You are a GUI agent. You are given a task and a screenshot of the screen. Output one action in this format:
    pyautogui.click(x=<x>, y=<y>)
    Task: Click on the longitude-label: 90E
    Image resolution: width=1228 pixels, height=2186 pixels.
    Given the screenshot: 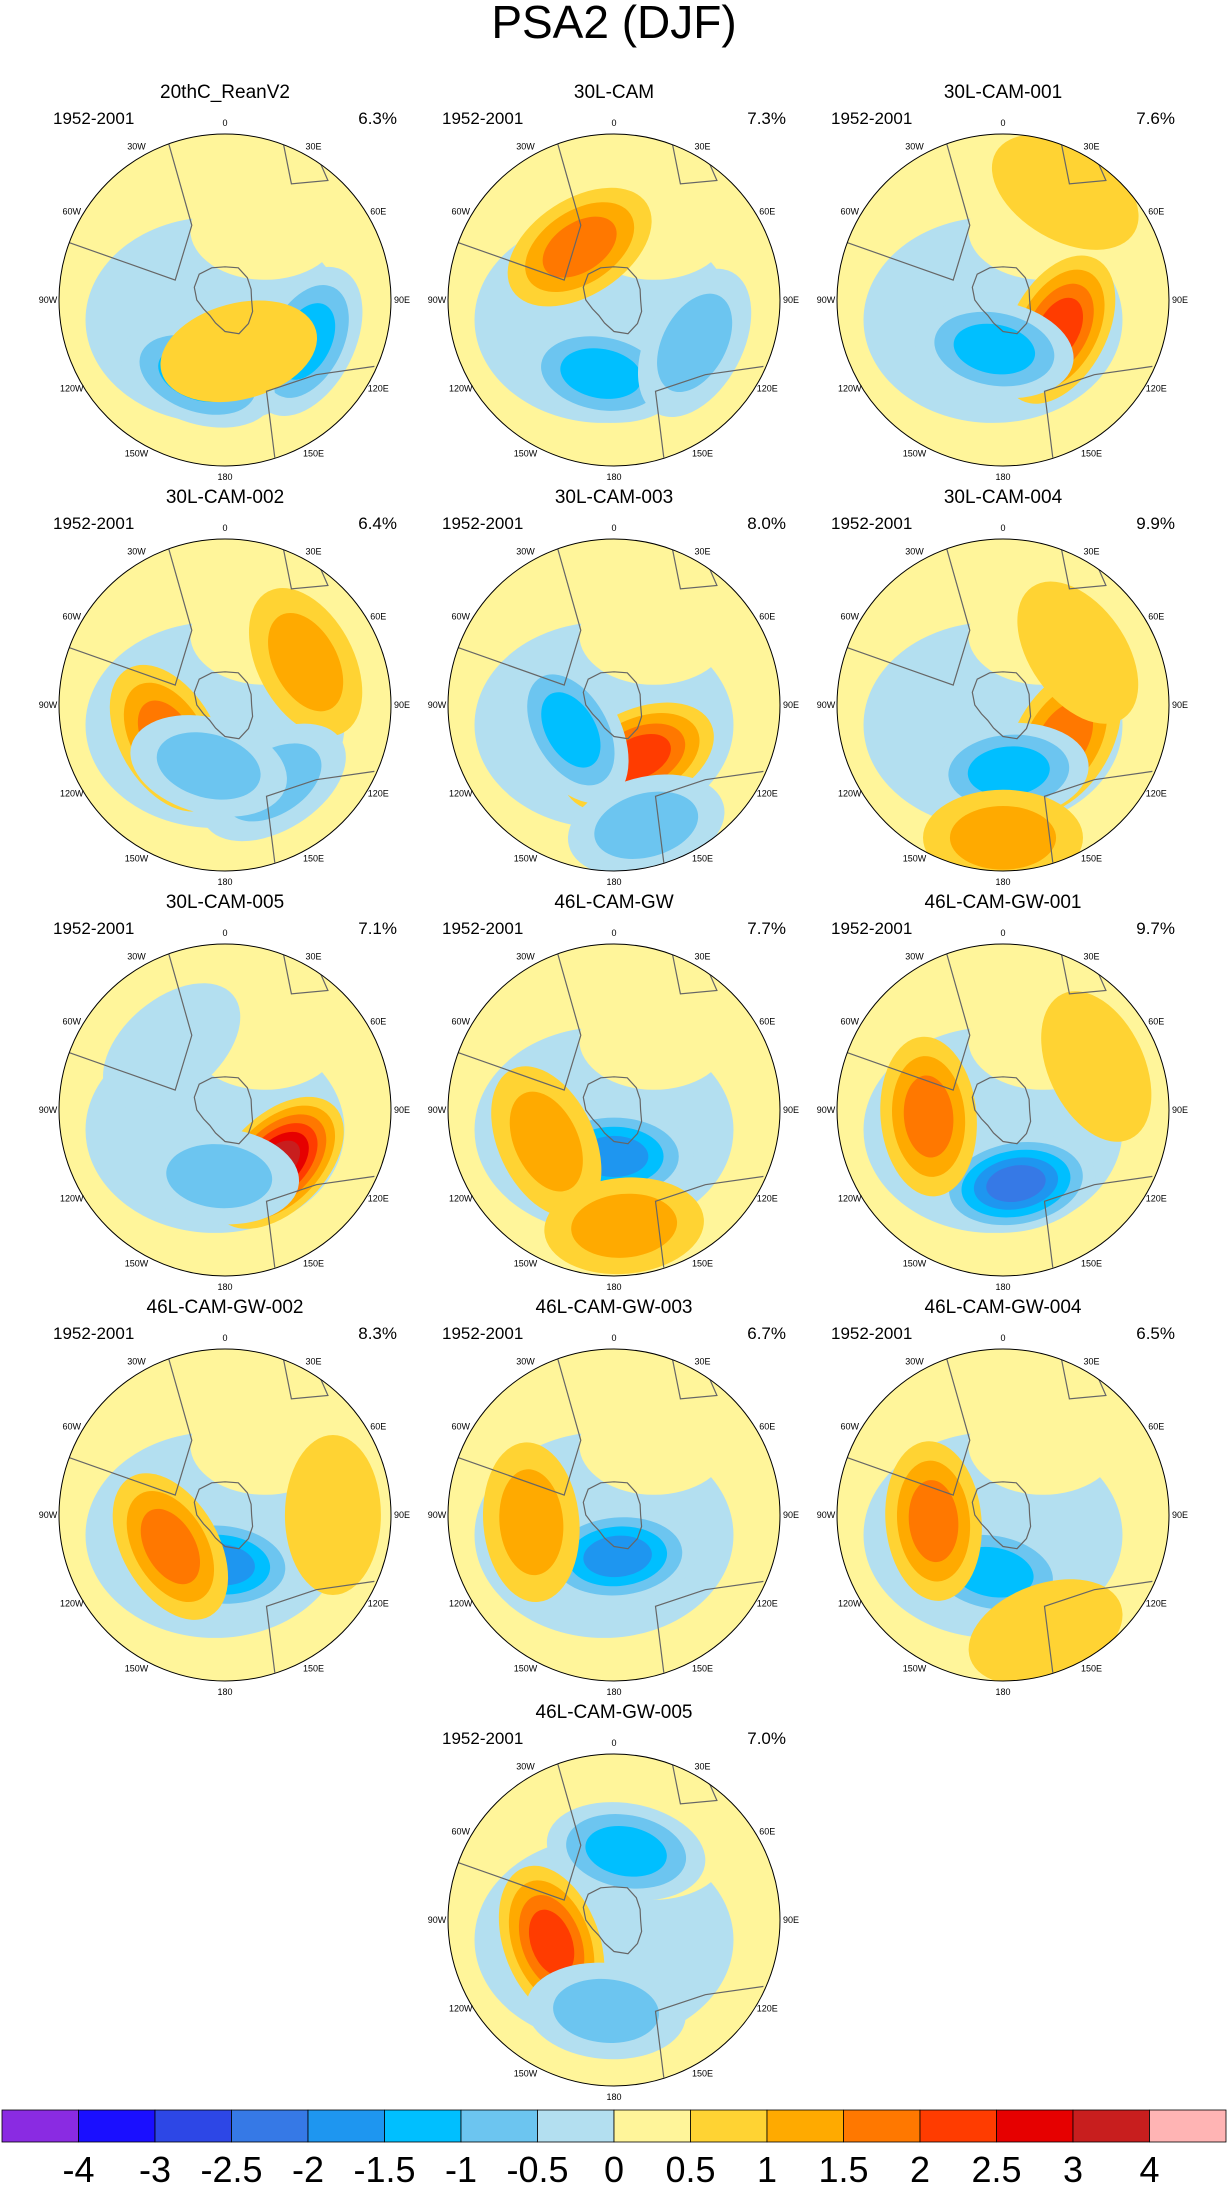 What is the action you would take?
    pyautogui.click(x=402, y=705)
    